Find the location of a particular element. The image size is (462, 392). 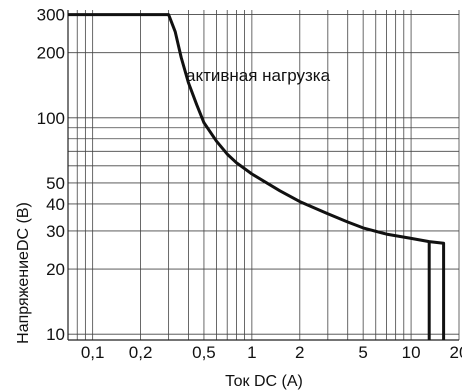

y-tick-label: 200 is located at coordinates (51, 53).